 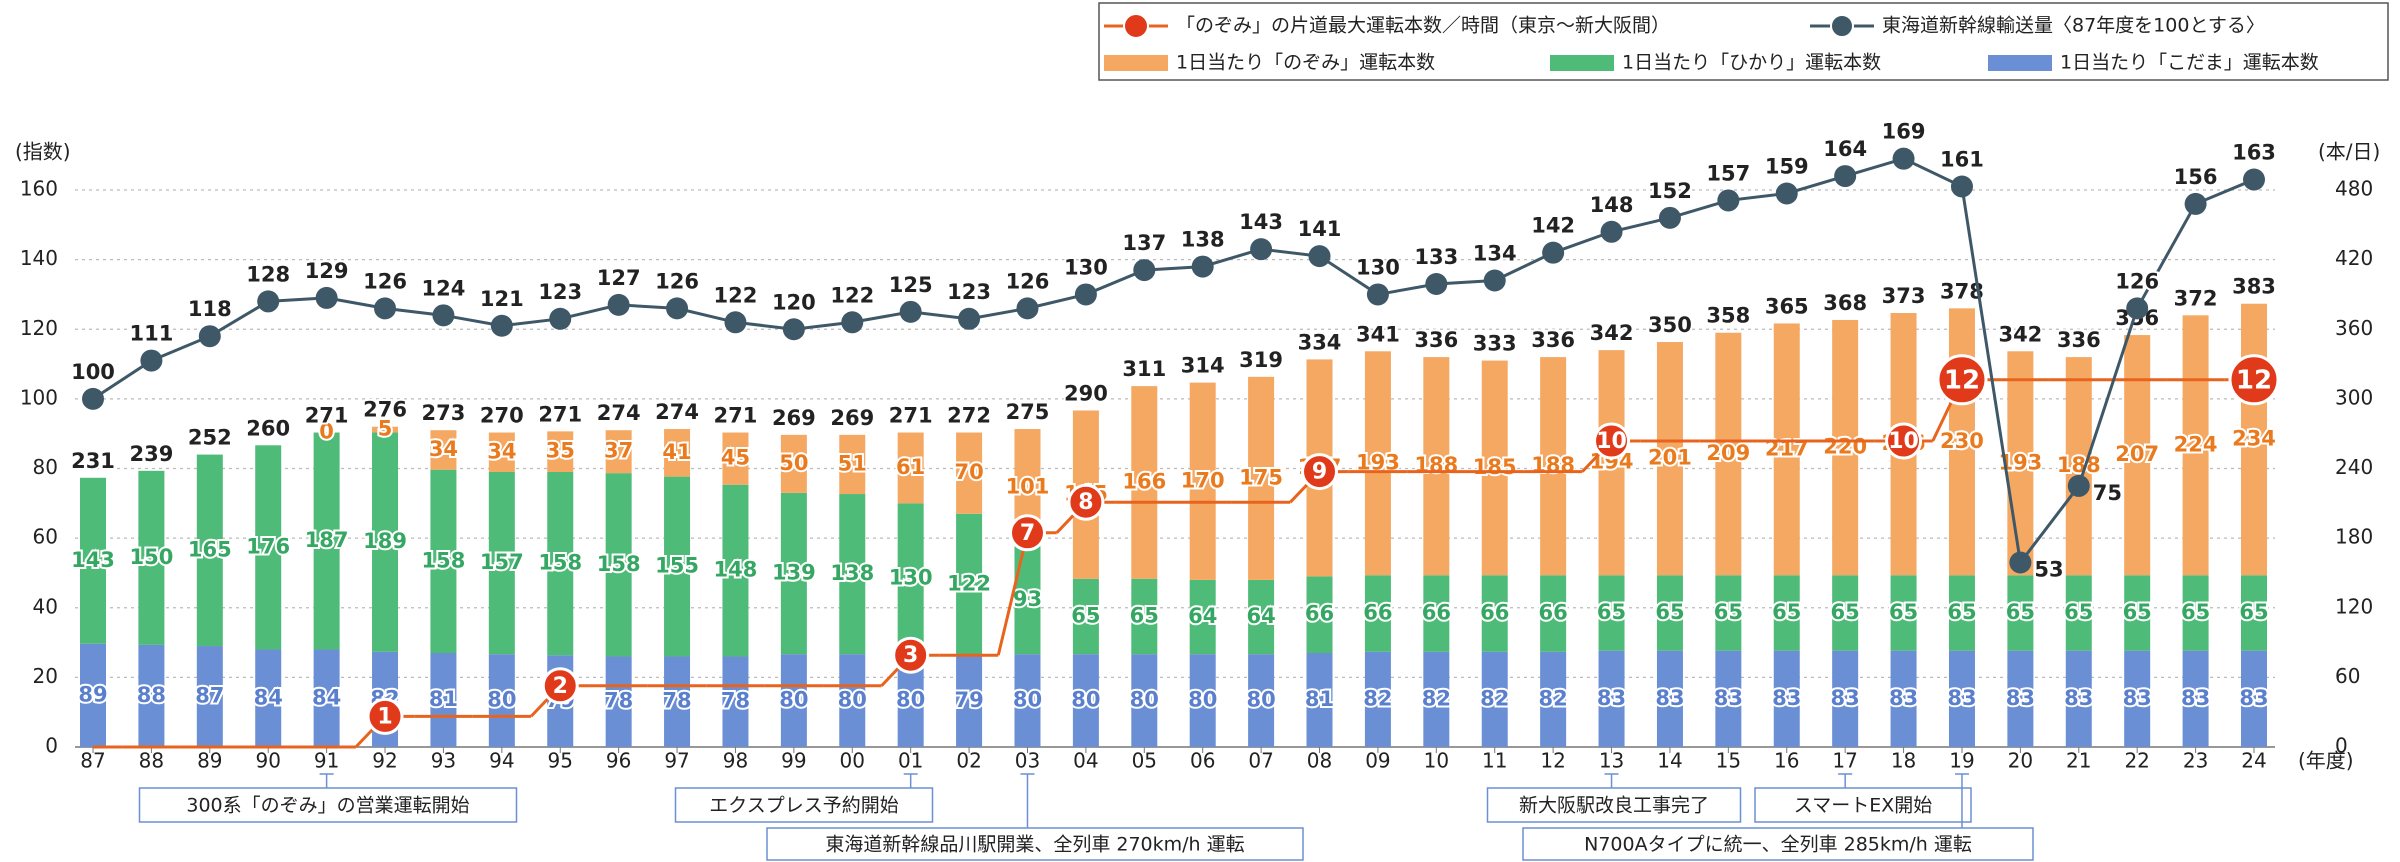 What do you see at coordinates (2347, 676) in the screenshot?
I see `y2-tick-label: 60` at bounding box center [2347, 676].